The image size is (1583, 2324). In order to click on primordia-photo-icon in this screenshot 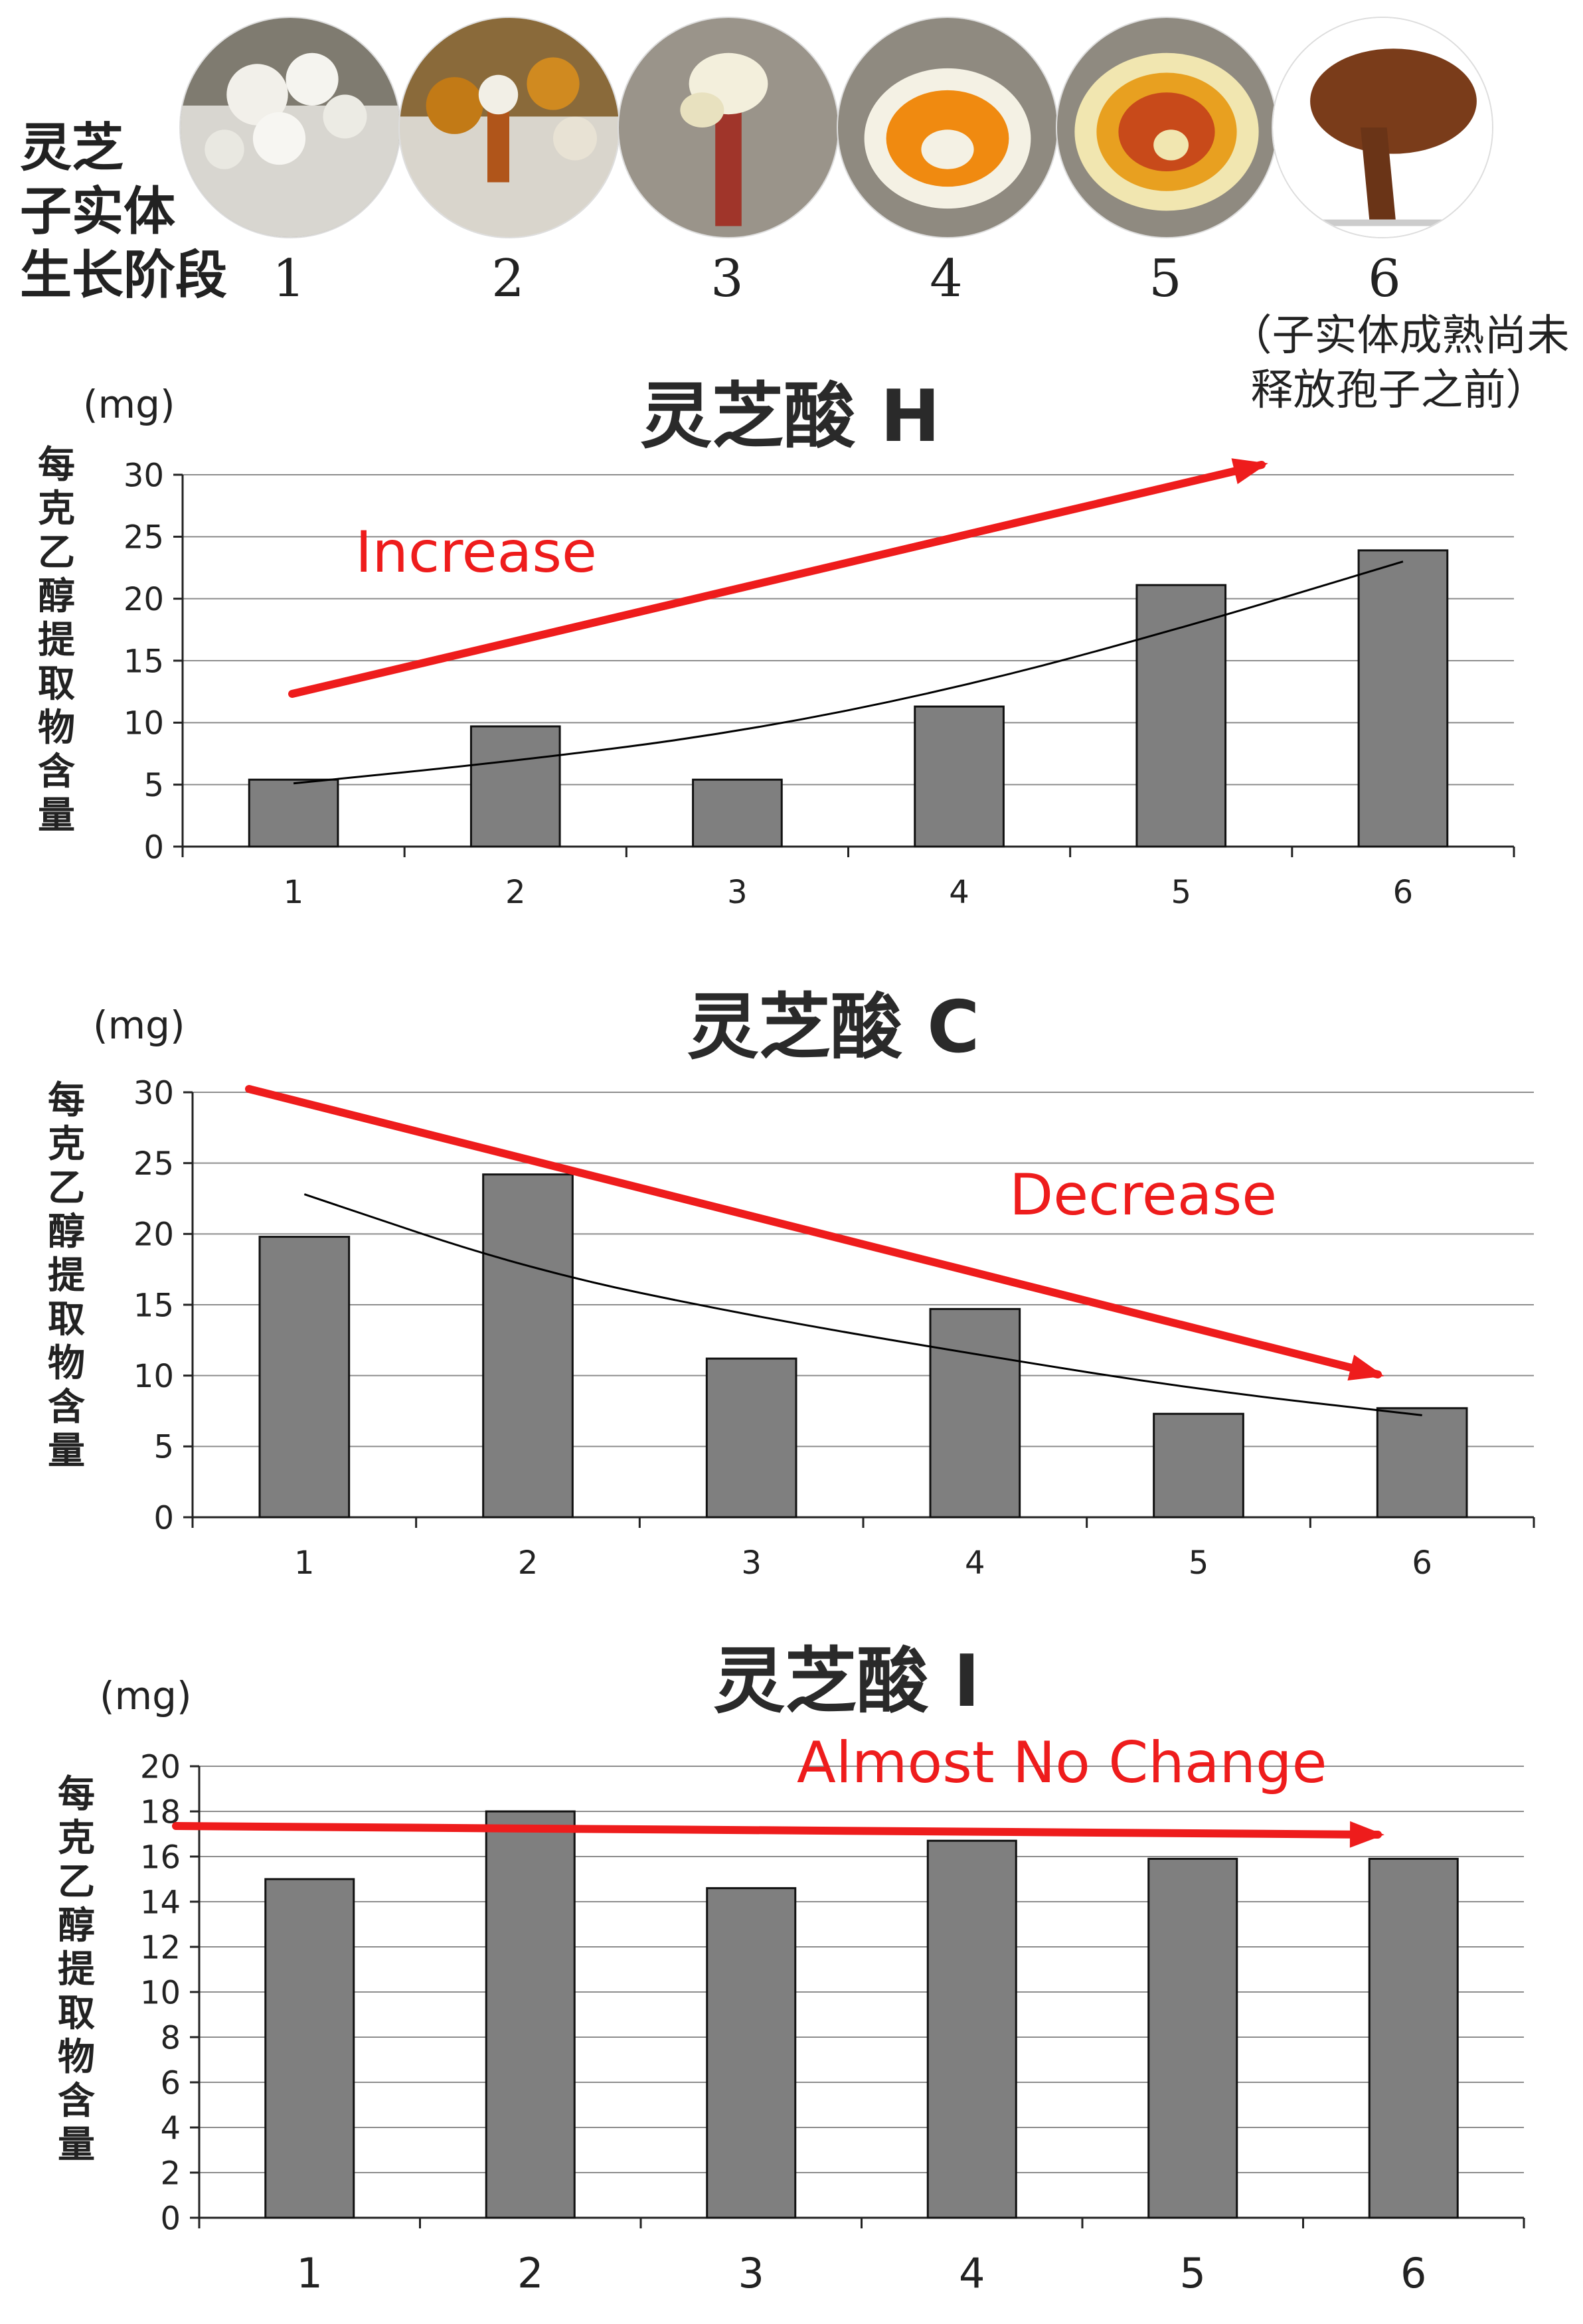, I will do `click(509, 128)`.